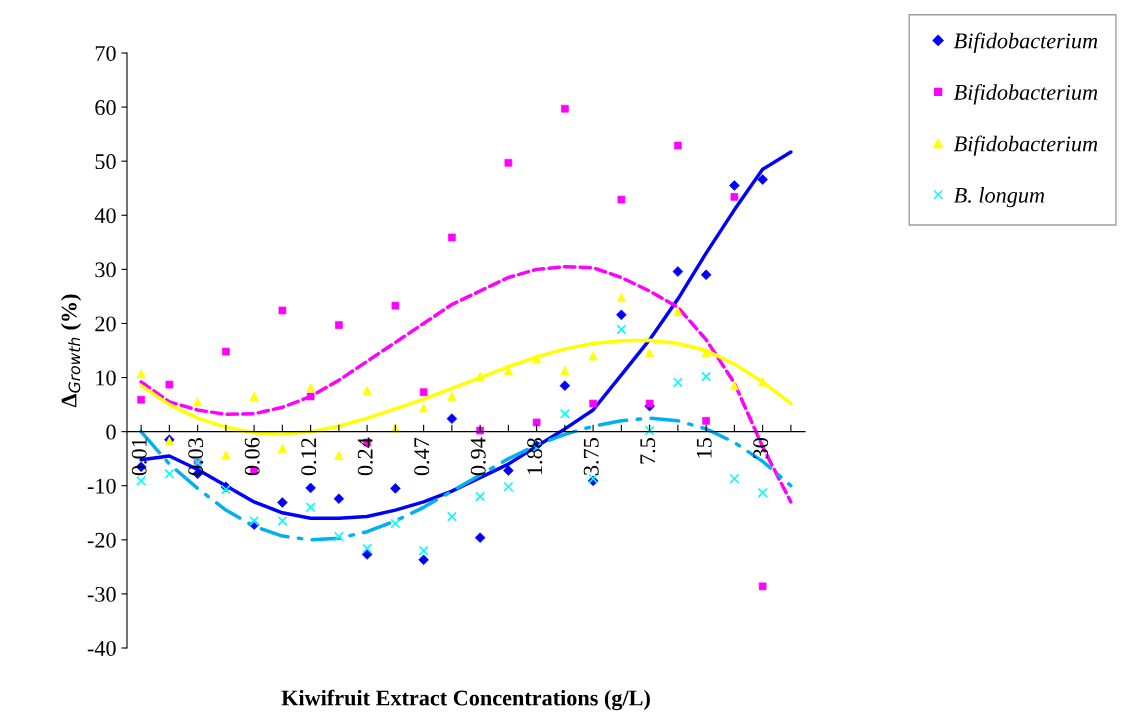 The width and height of the screenshot is (1127, 725). I want to click on x-tick-label: 0.06, so click(252, 456).